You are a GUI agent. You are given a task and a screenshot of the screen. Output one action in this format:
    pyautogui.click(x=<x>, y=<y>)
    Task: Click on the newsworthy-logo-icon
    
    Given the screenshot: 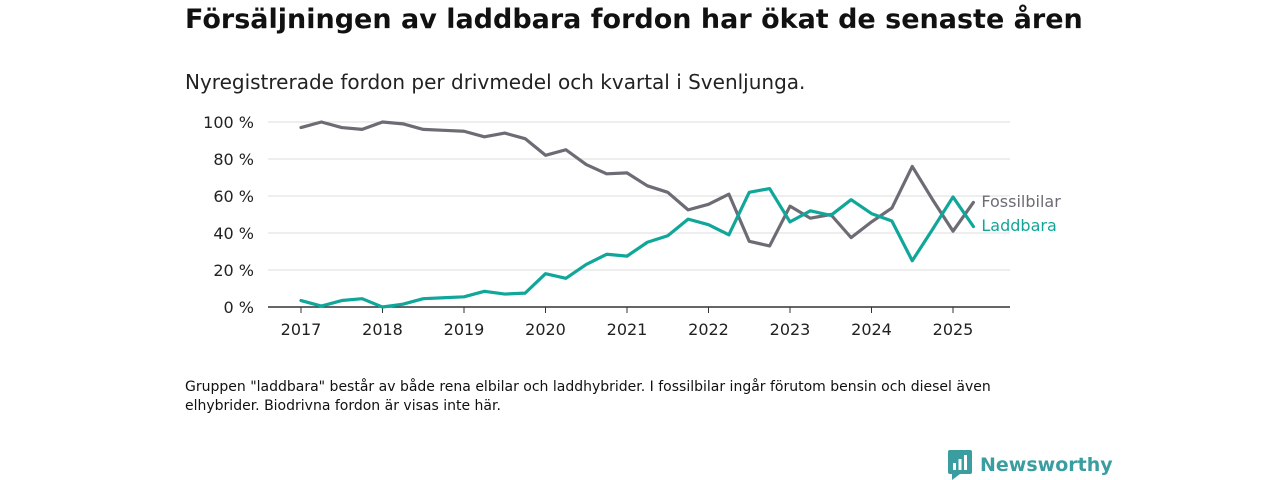 What is the action you would take?
    pyautogui.click(x=960, y=465)
    